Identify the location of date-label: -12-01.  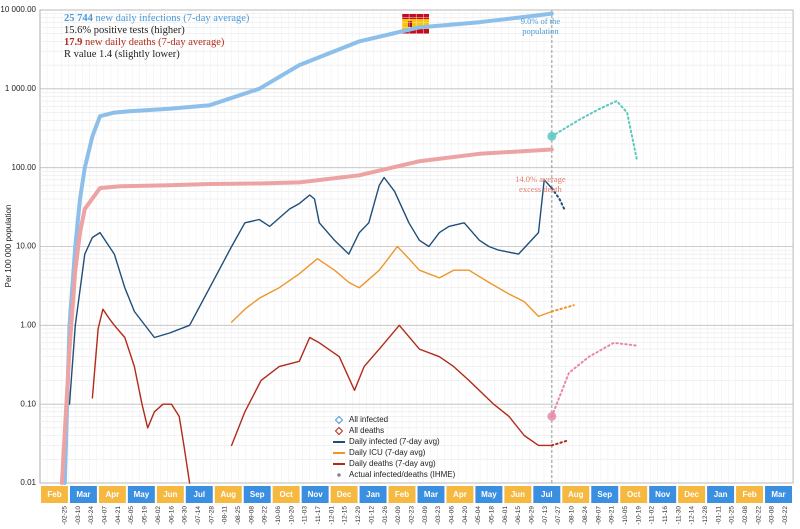
(331, 515).